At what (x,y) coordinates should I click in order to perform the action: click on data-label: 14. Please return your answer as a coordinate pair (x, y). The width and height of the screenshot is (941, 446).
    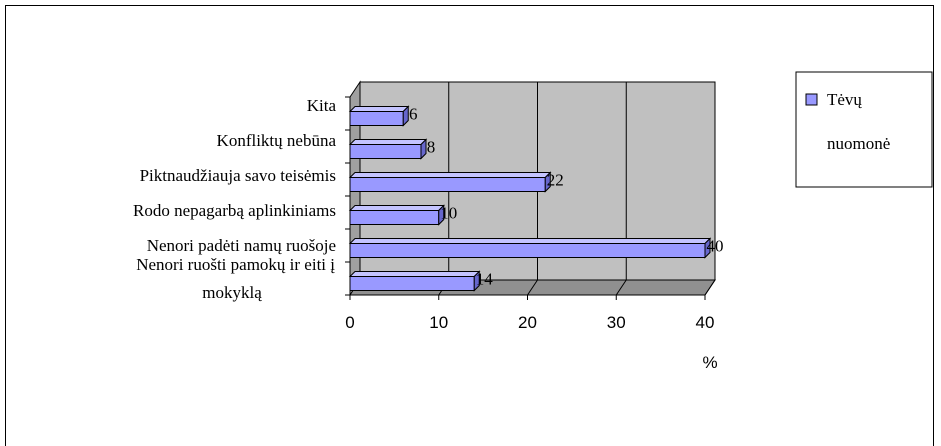
    Looking at the image, I should click on (485, 279).